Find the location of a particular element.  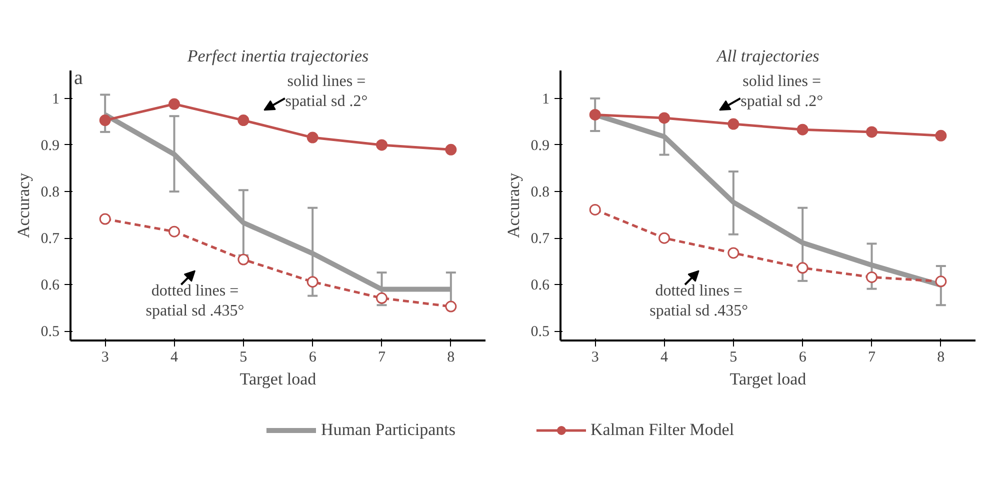

legend-label: Kalman Filter Model is located at coordinates (662, 430).